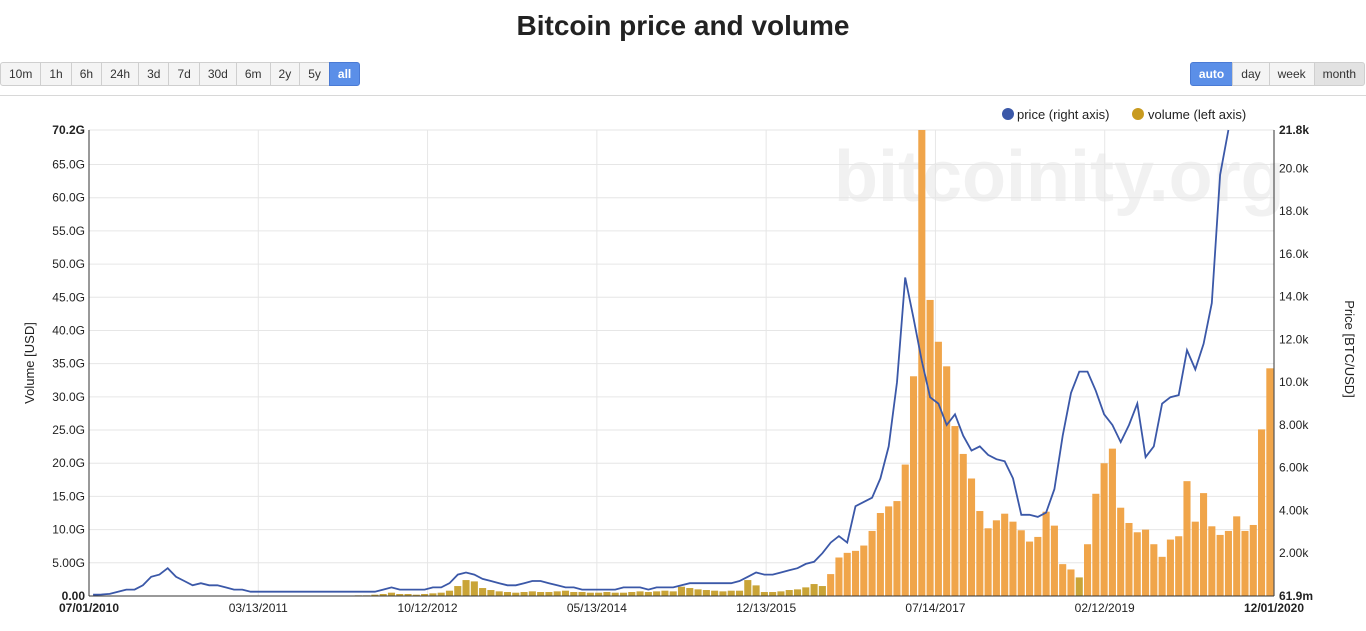  What do you see at coordinates (1059, 177) in the screenshot?
I see `watermark: bitcoinity.org` at bounding box center [1059, 177].